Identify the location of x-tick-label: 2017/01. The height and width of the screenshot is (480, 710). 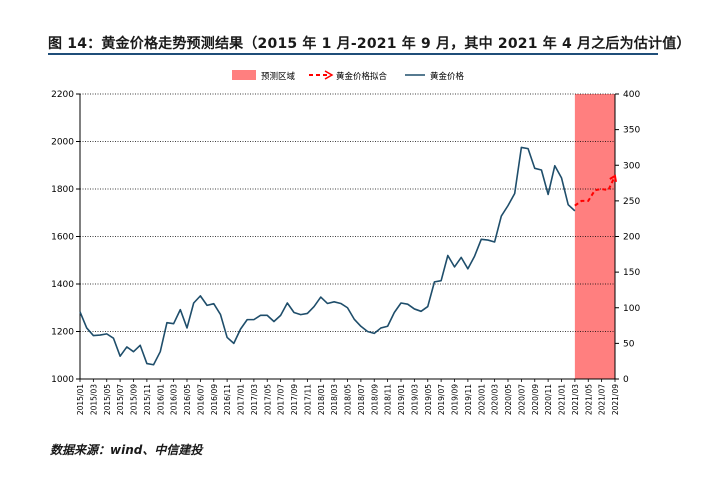
(241, 399).